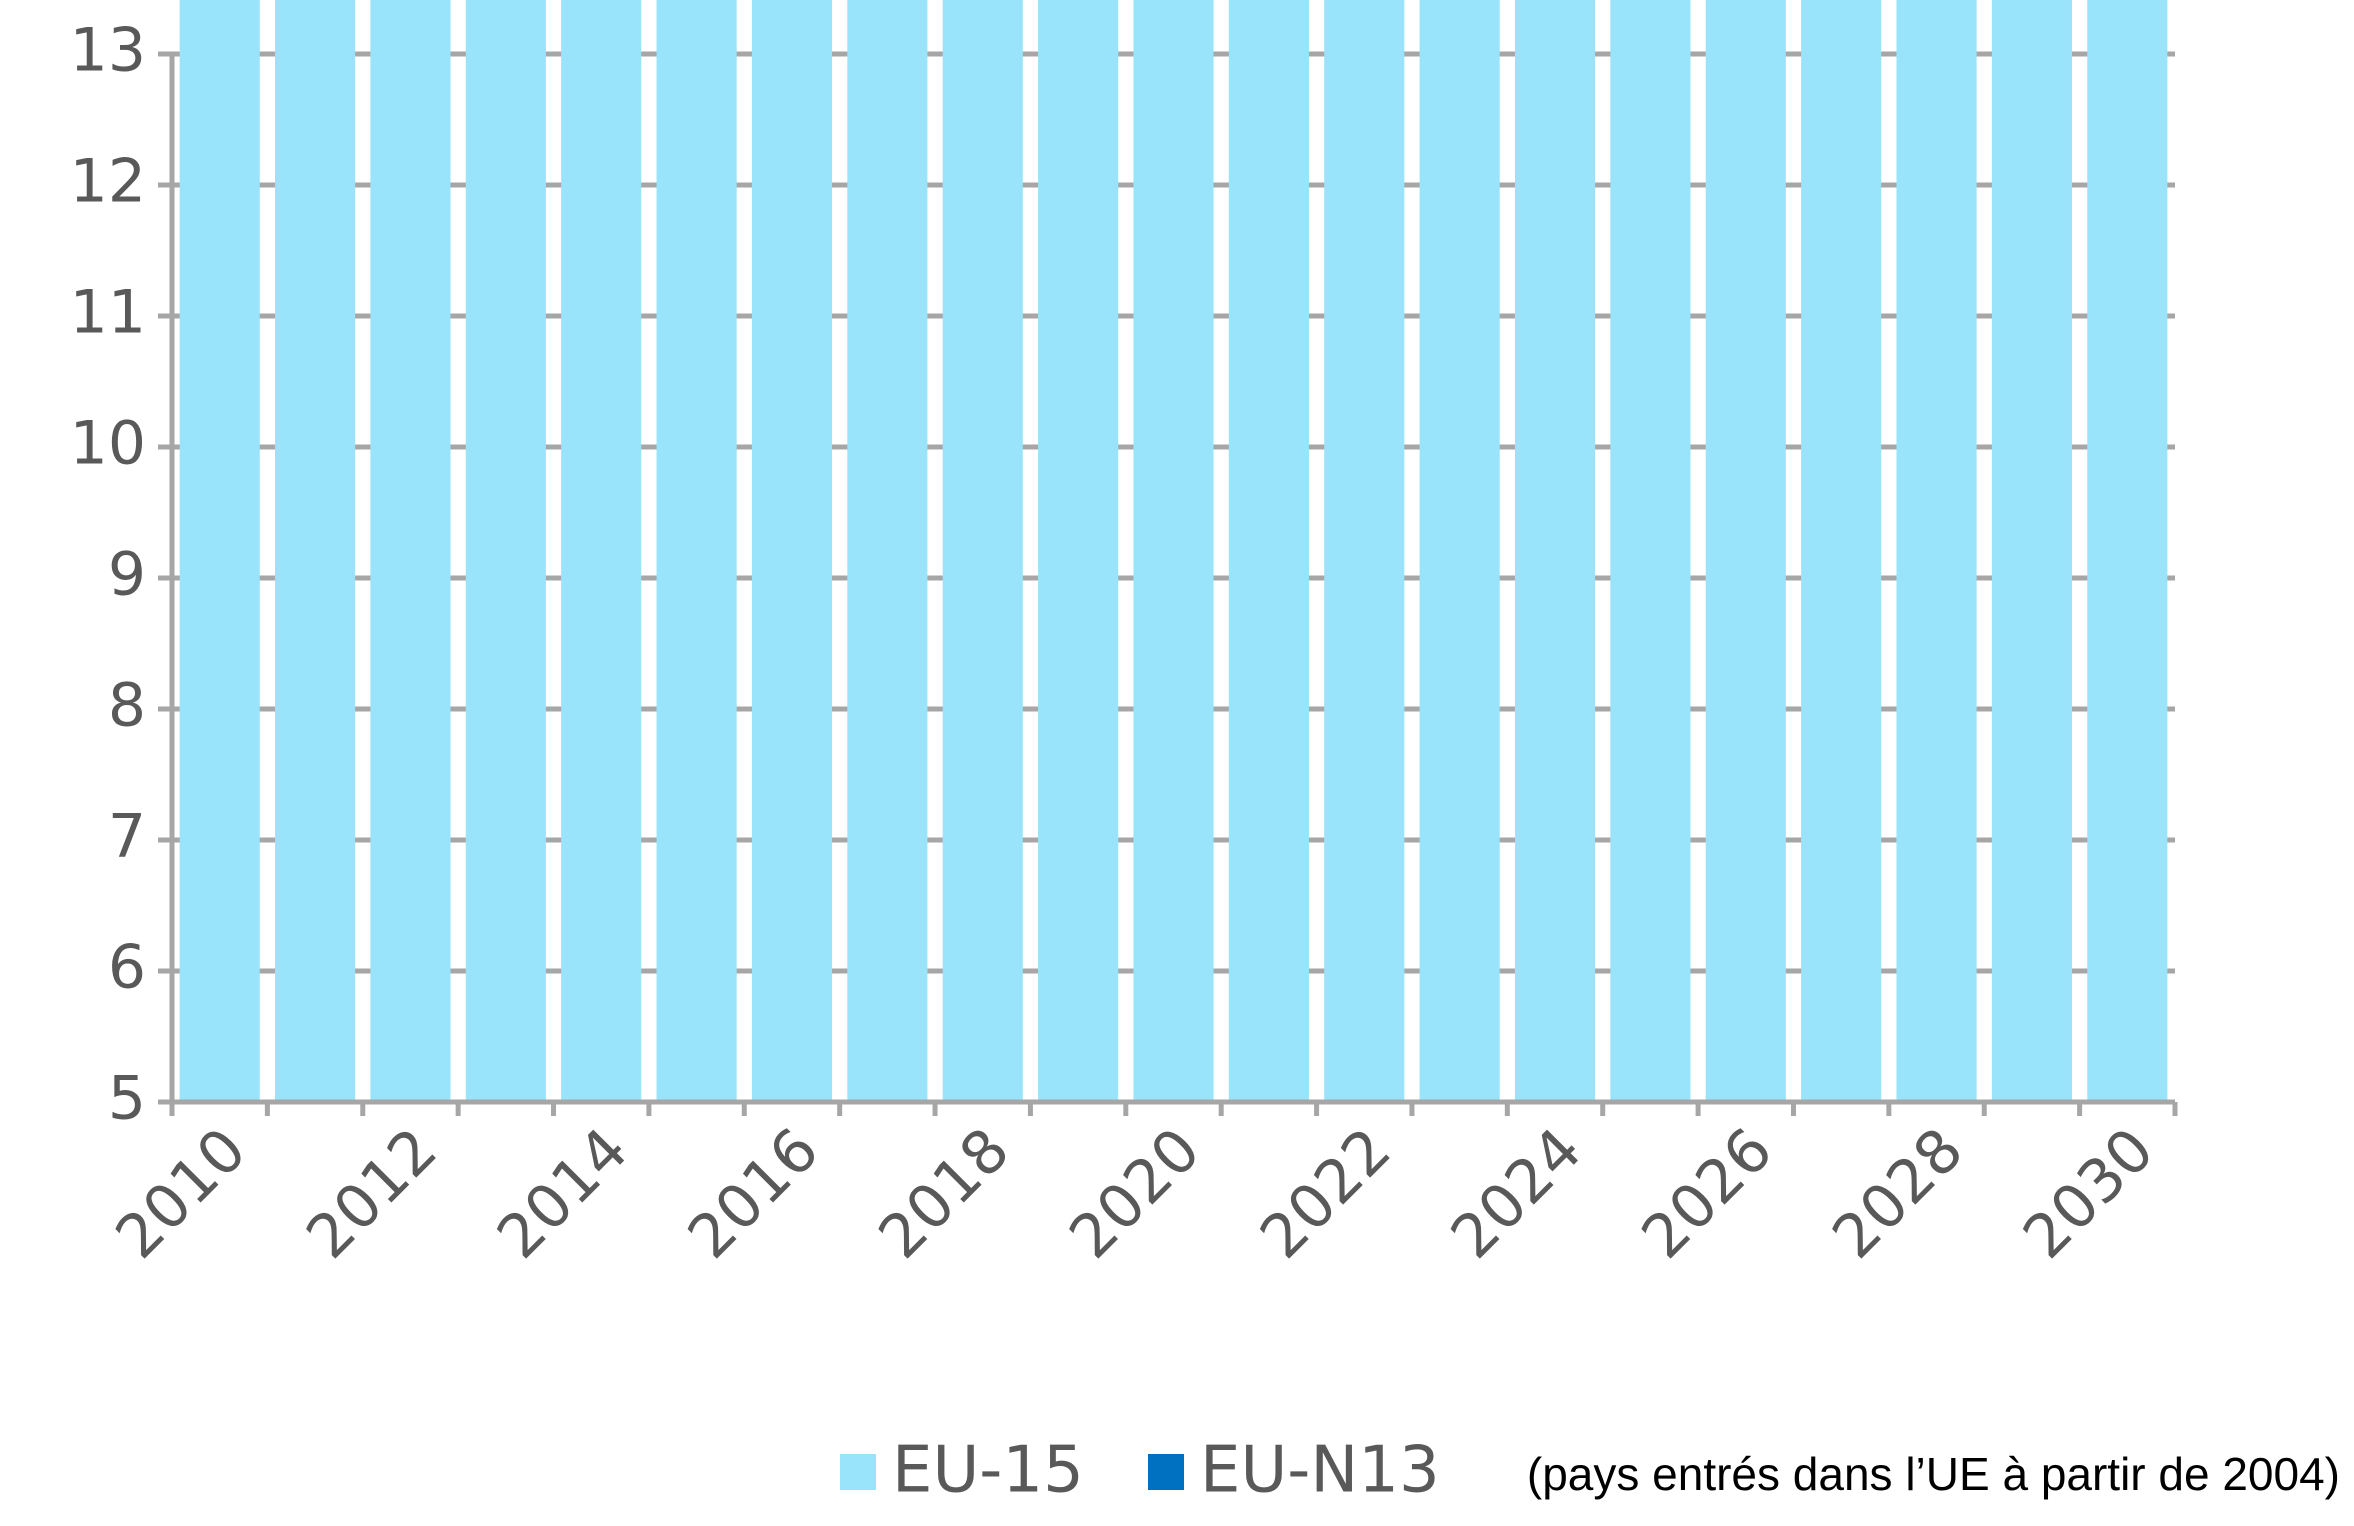 The height and width of the screenshot is (1526, 2354). I want to click on x-tick-label: 2026, so click(1707, 1193).